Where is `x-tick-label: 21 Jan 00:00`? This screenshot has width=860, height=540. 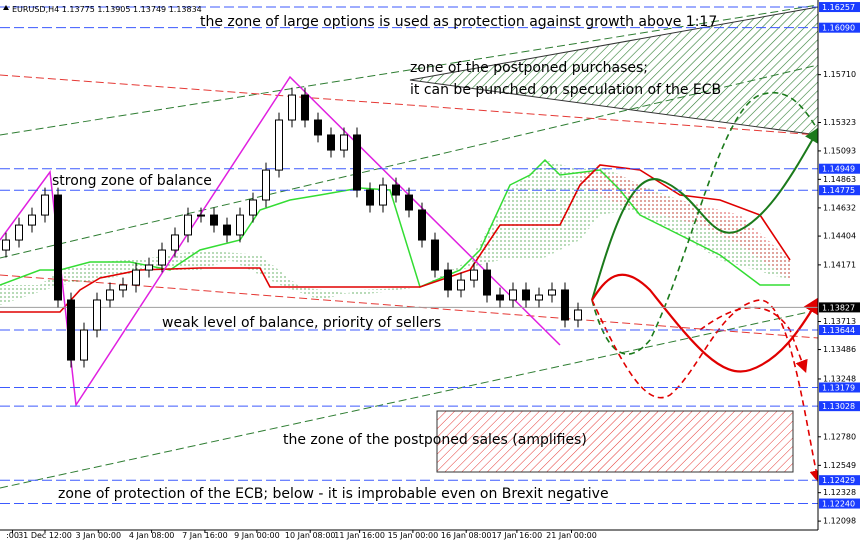 x-tick-label: 21 Jan 00:00 is located at coordinates (571, 535).